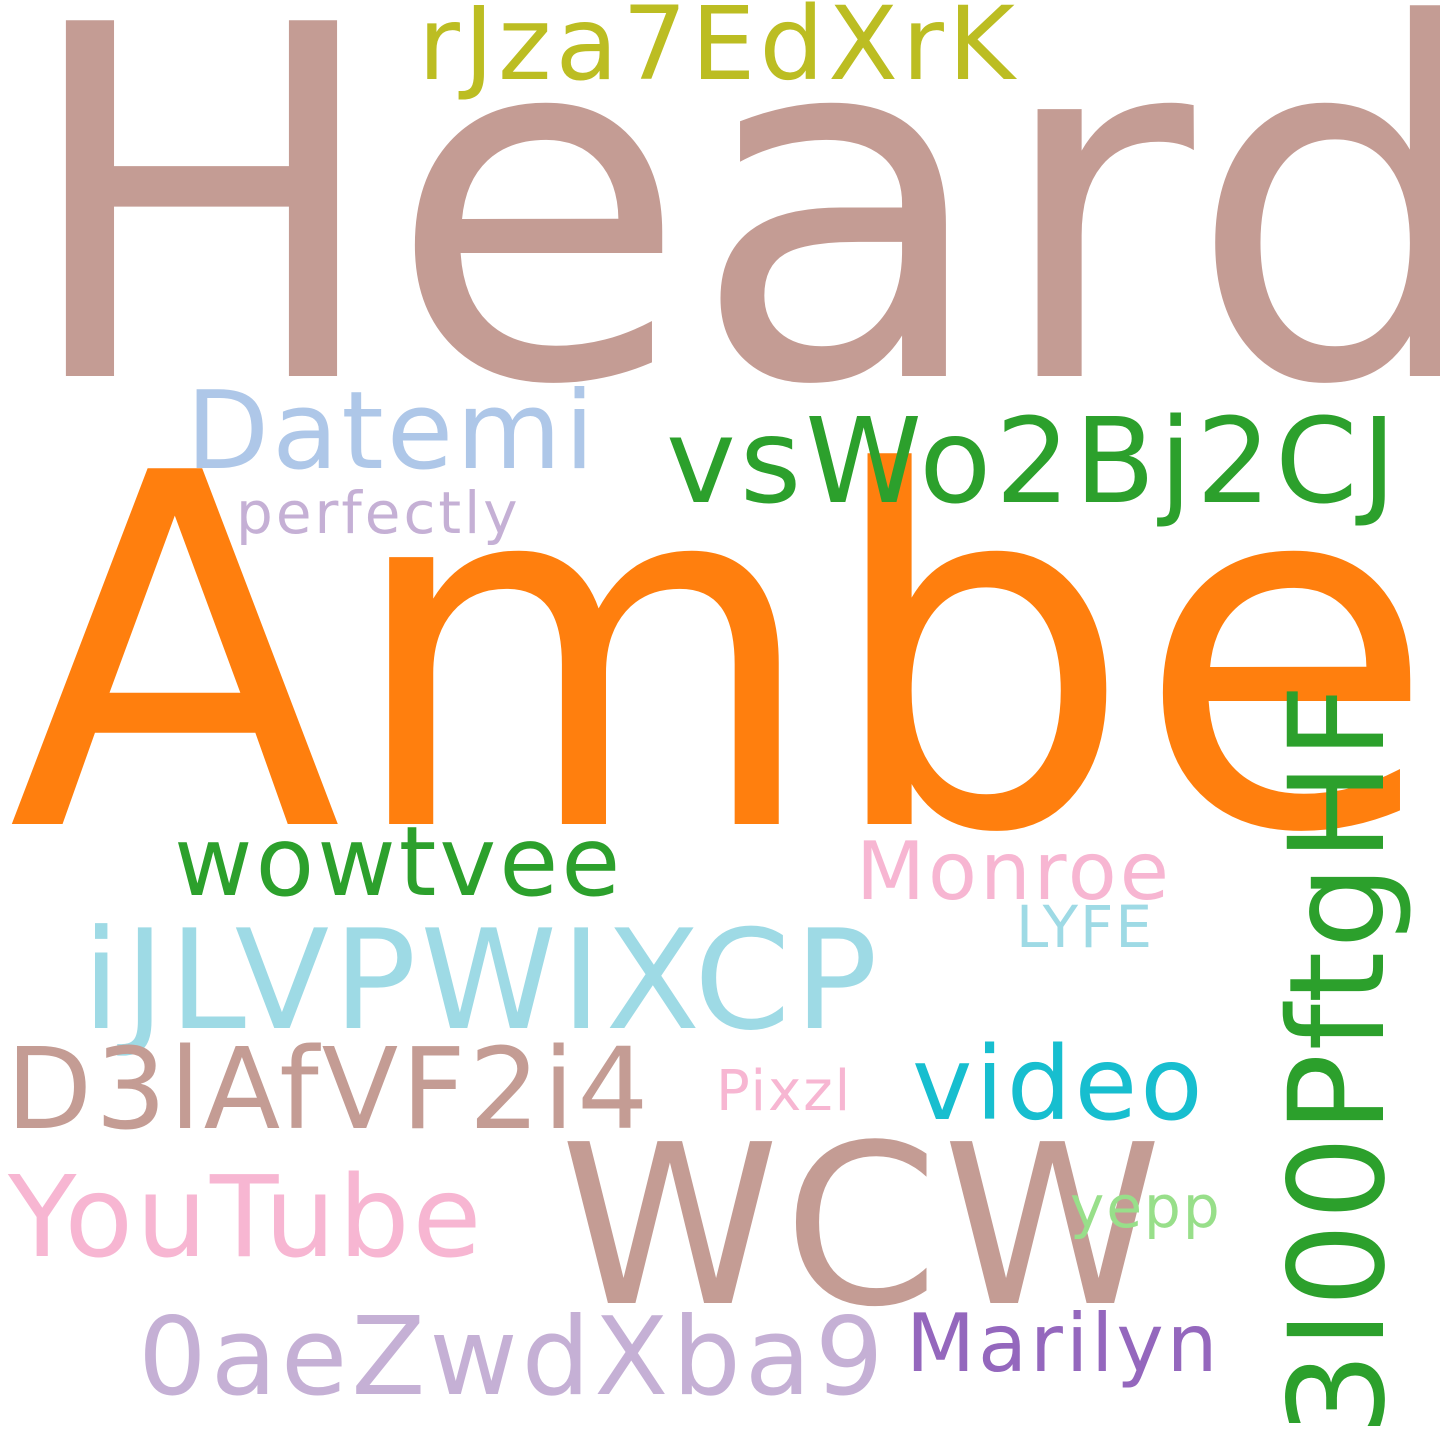 The height and width of the screenshot is (1440, 1440). What do you see at coordinates (1146, 1207) in the screenshot?
I see `word-yepp: yepp` at bounding box center [1146, 1207].